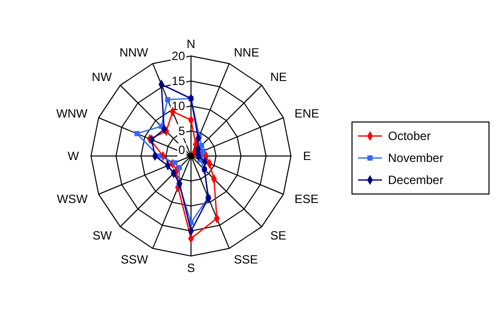 This screenshot has height=316, width=499. Describe the element at coordinates (191, 268) in the screenshot. I see `spoke-label: S` at that location.